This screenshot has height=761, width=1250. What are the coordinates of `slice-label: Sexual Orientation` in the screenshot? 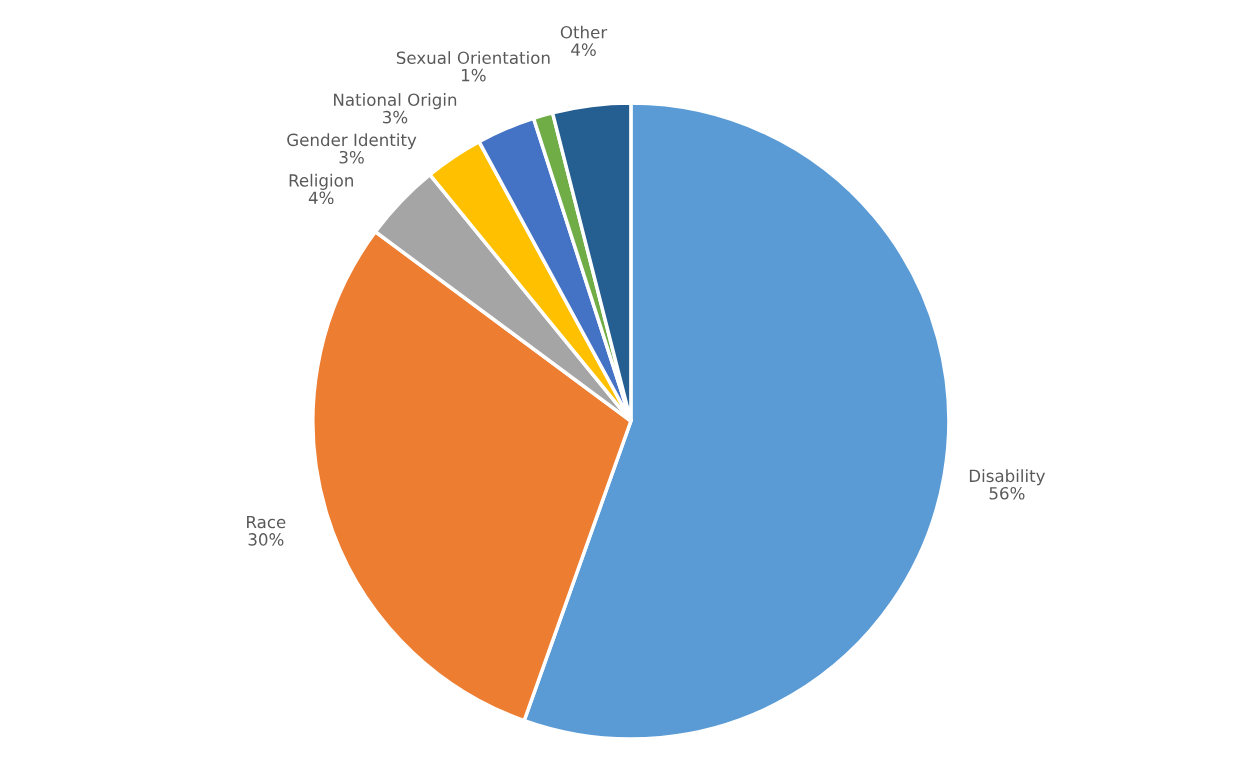 It's located at (473, 58).